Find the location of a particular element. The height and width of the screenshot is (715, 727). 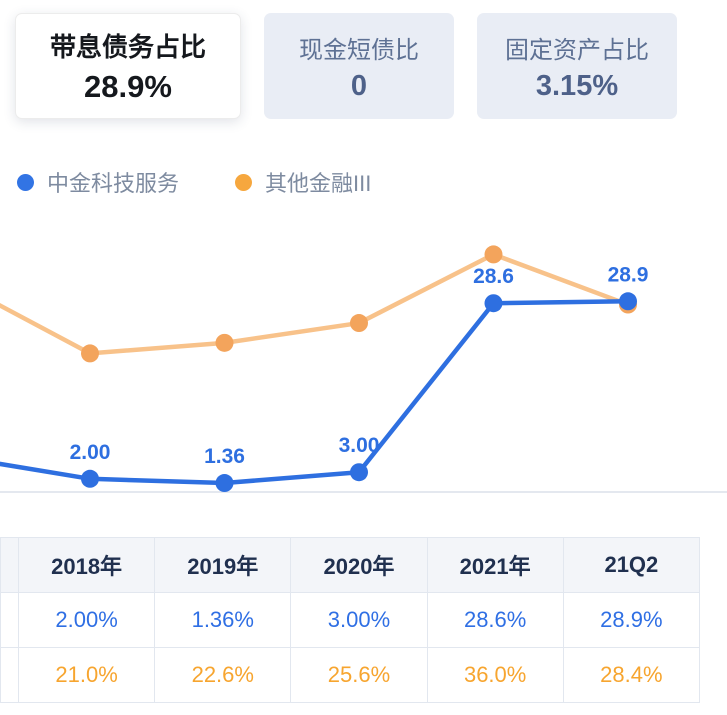

metric-card-title: 固定资产占比 is located at coordinates (577, 50).